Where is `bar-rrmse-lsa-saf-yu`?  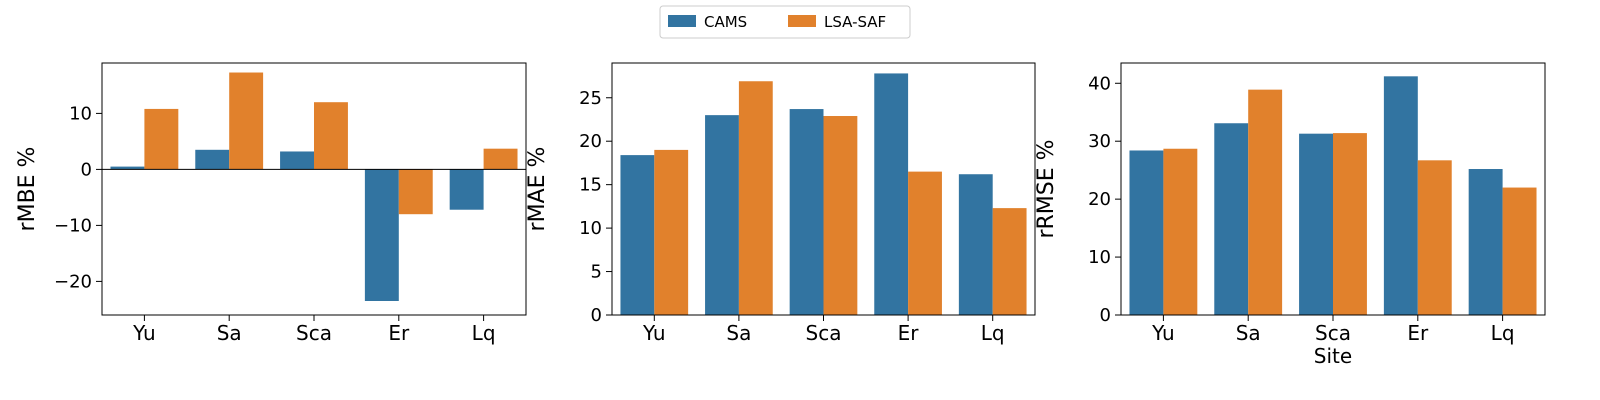 bar-rrmse-lsa-saf-yu is located at coordinates (1180, 231).